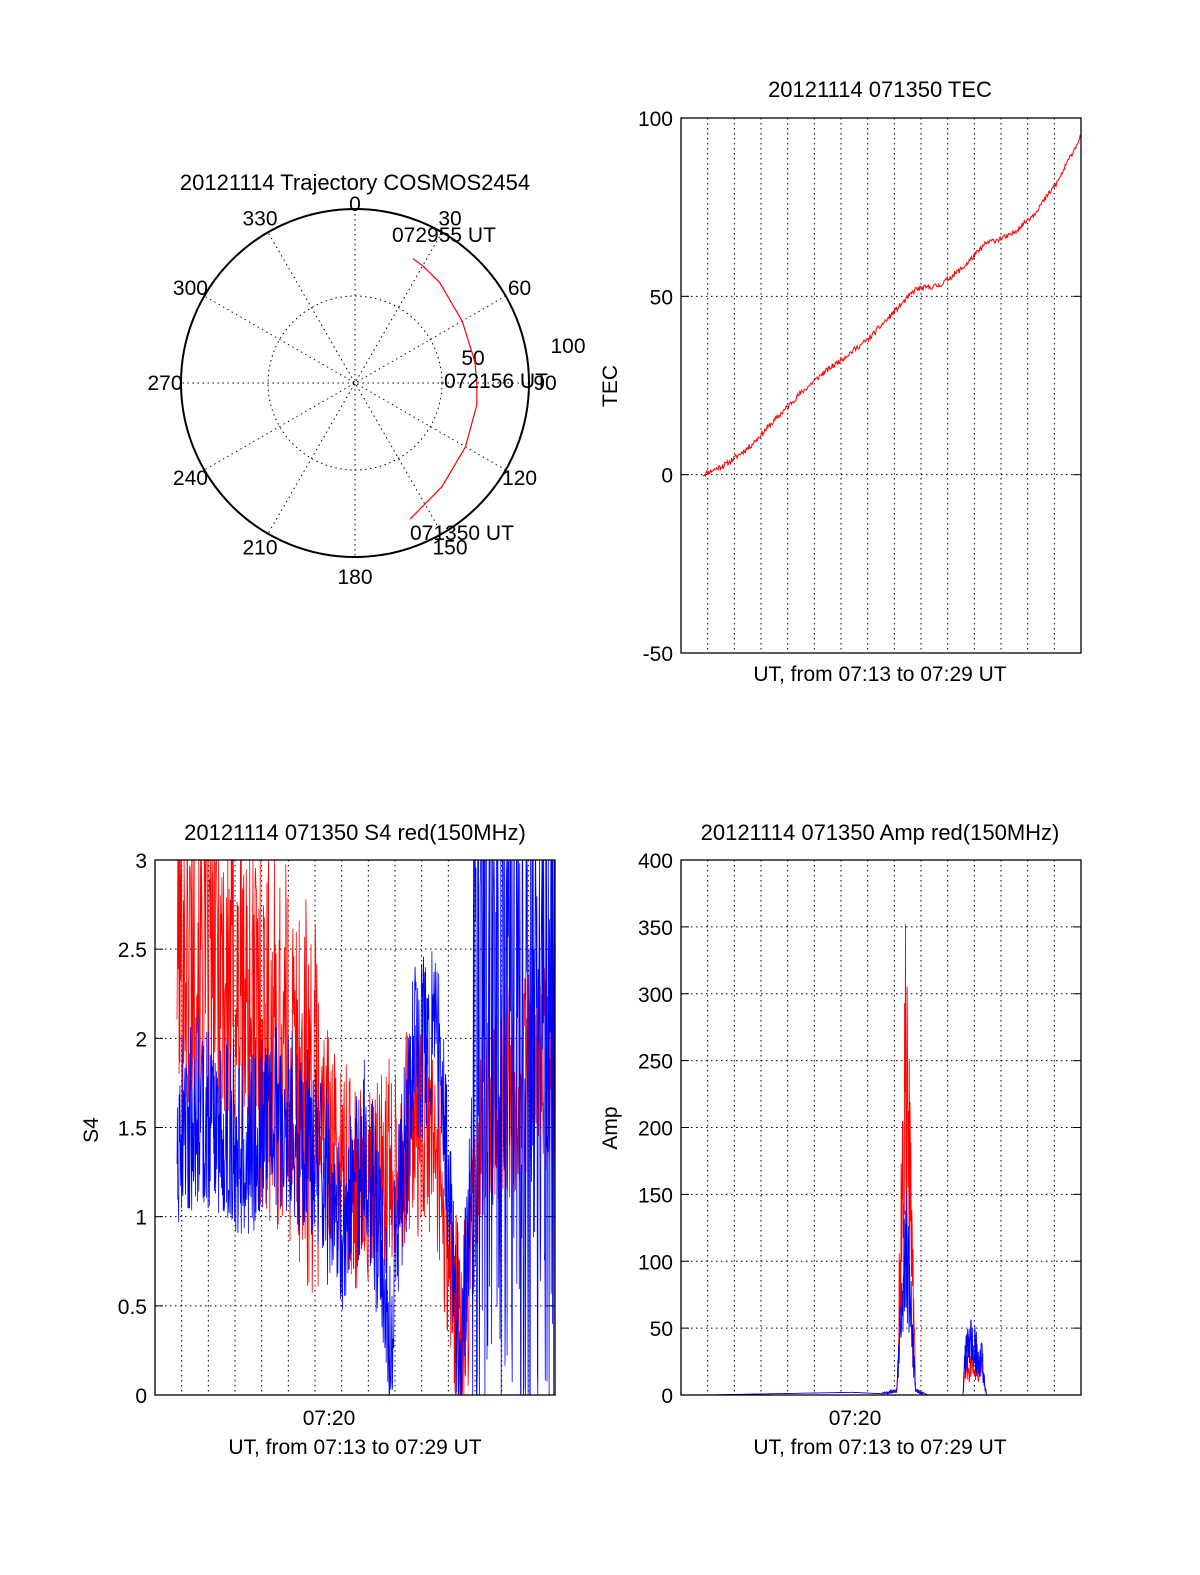  I want to click on radial-label-50: 50, so click(472, 358).